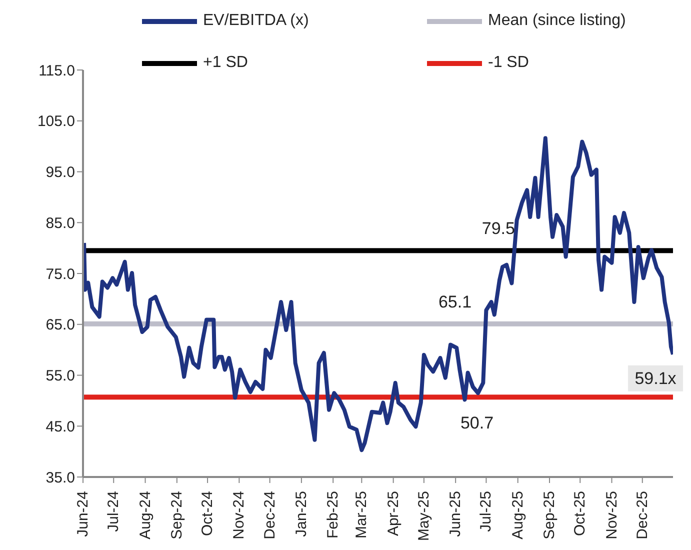 The width and height of the screenshot is (691, 550). Describe the element at coordinates (56, 71) in the screenshot. I see `y-tick-label: 115.0` at that location.